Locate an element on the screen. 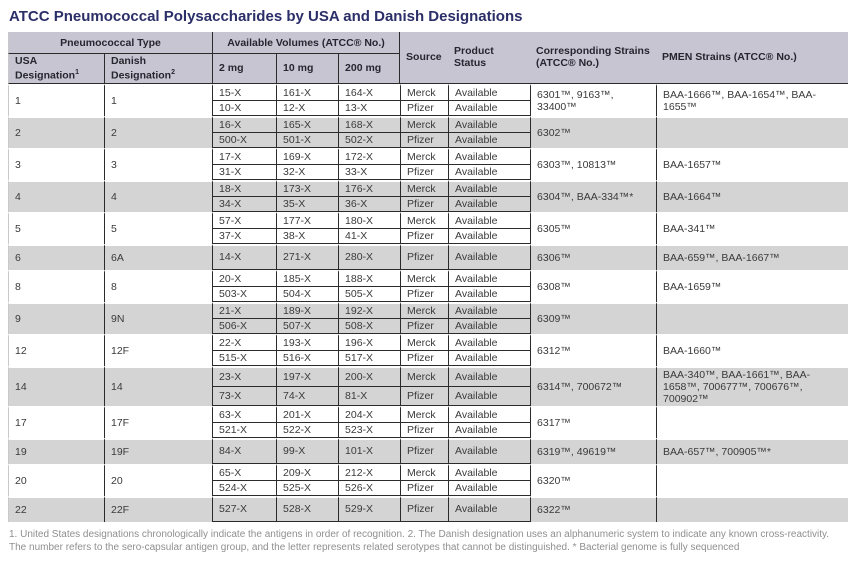 This screenshot has width=856, height=569. table-row: 515-X 516-X 517-X Pfizer Available is located at coordinates (428, 357).